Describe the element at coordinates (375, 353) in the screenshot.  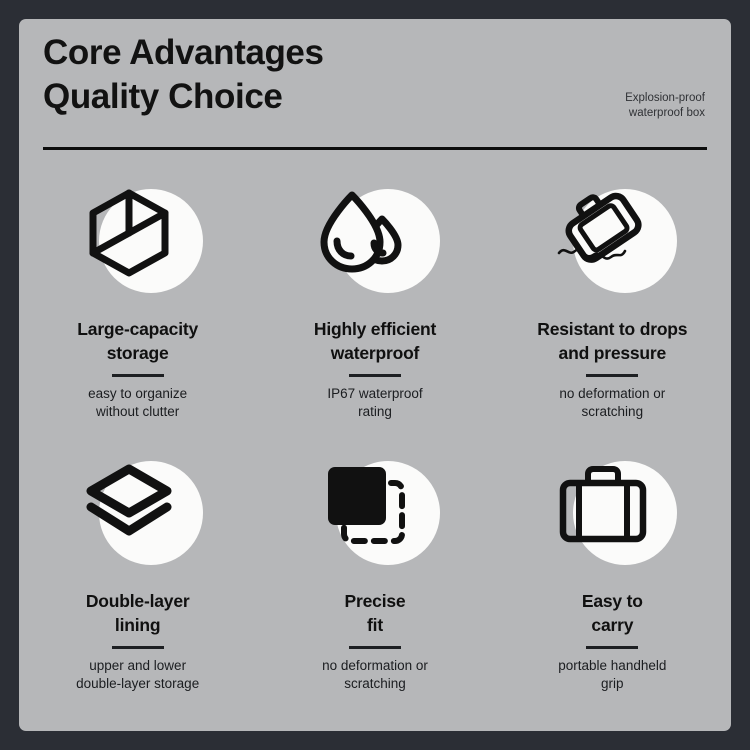
I see `feature-title-line2: waterproof` at that location.